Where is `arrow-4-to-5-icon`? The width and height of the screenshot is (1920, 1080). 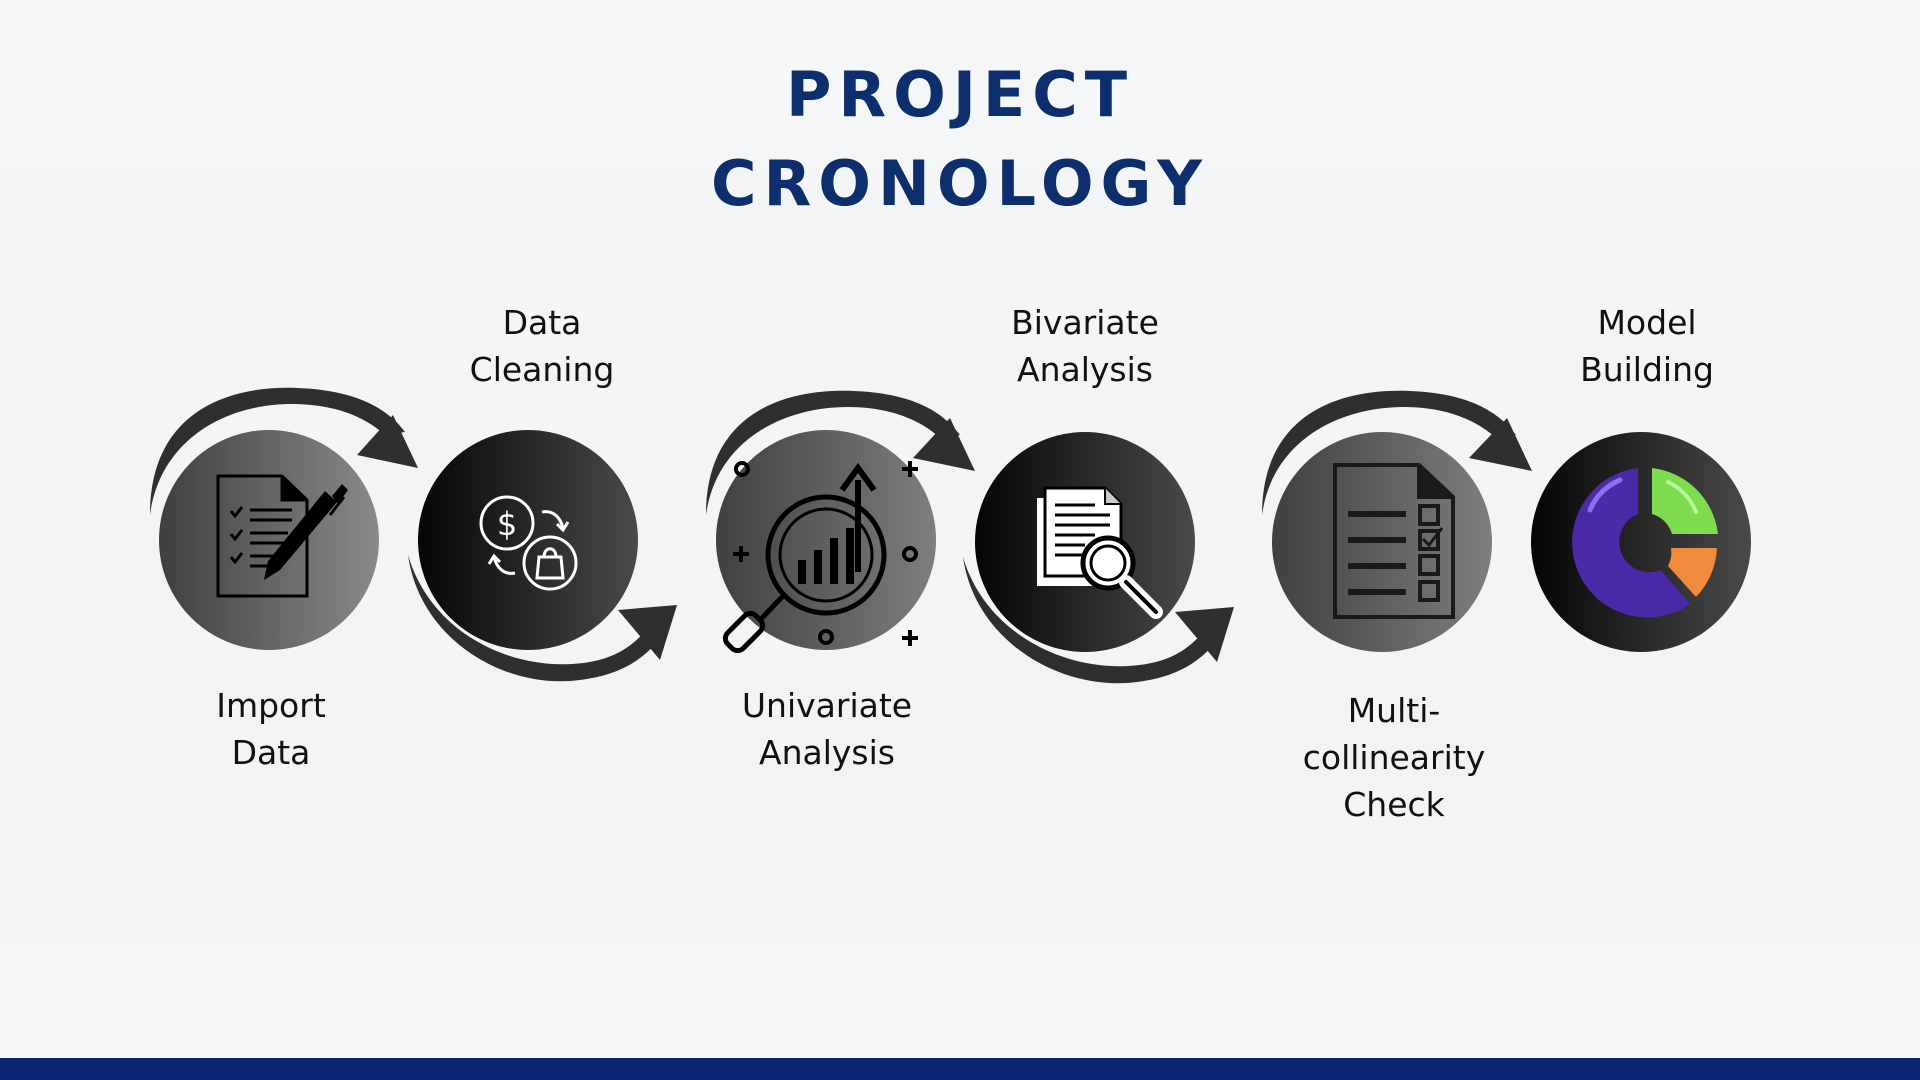
arrow-4-to-5-icon is located at coordinates (1098, 620).